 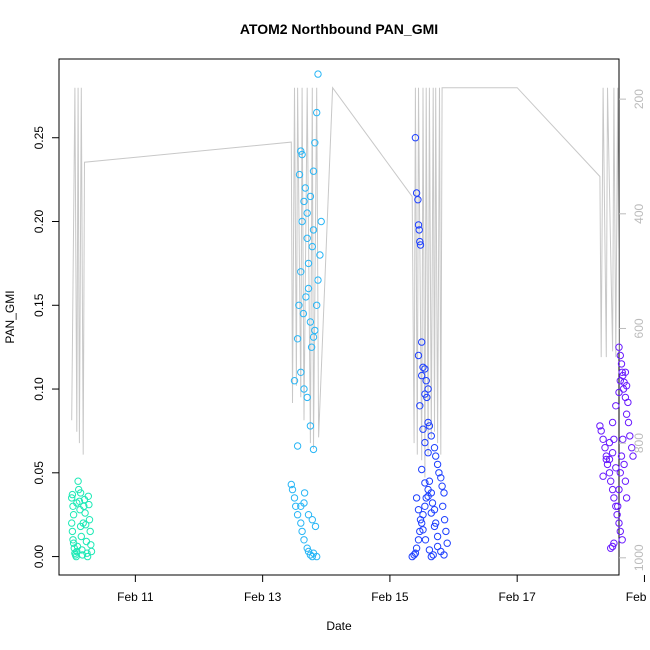 I want to click on right-tick-label: 200, so click(x=639, y=99).